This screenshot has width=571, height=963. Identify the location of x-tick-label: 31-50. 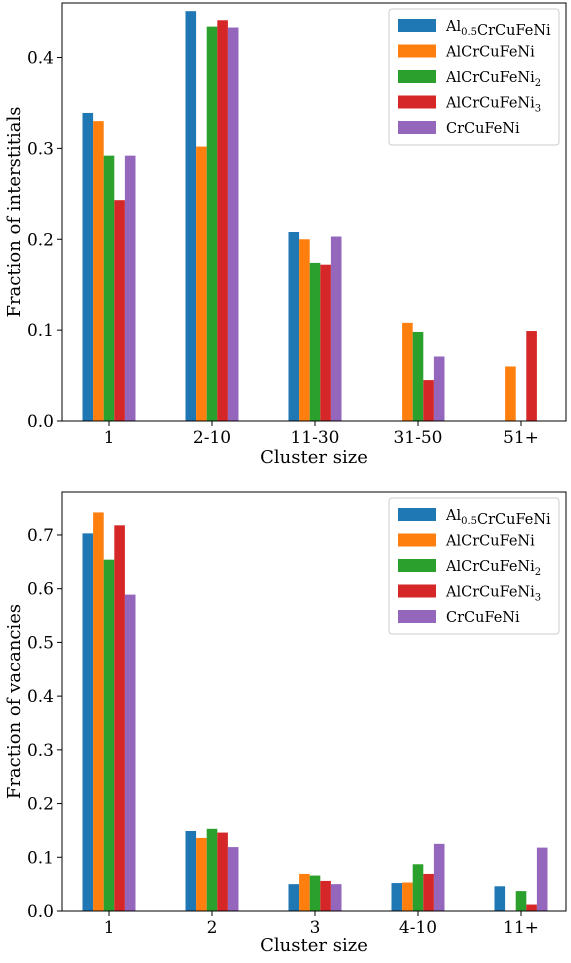
(417, 438).